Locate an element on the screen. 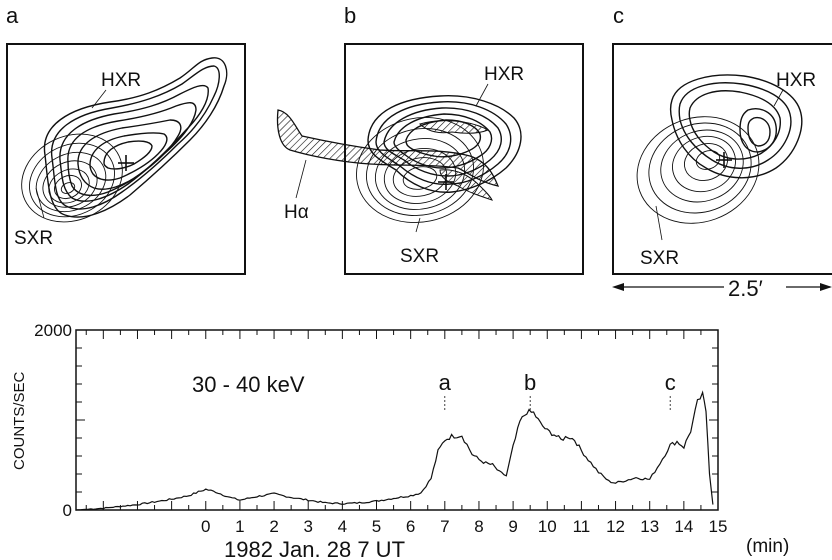  x-tick-label: 15 is located at coordinates (718, 526).